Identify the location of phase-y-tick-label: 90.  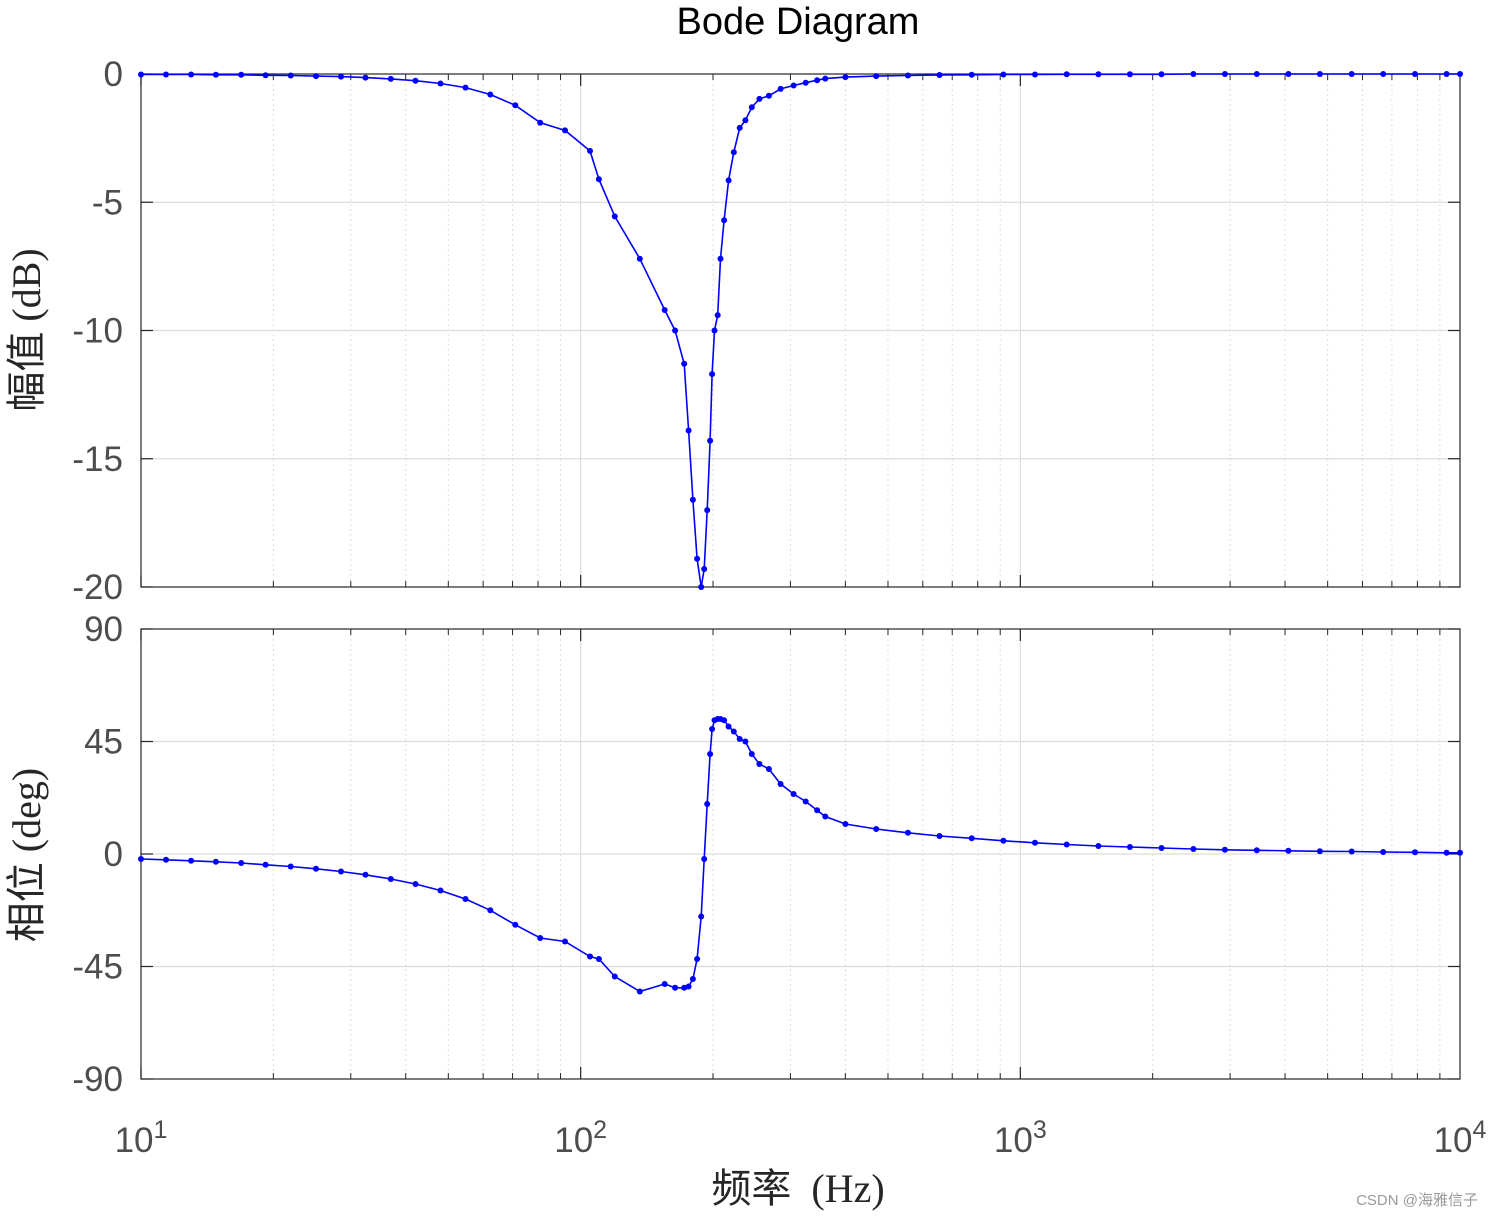
(103, 629).